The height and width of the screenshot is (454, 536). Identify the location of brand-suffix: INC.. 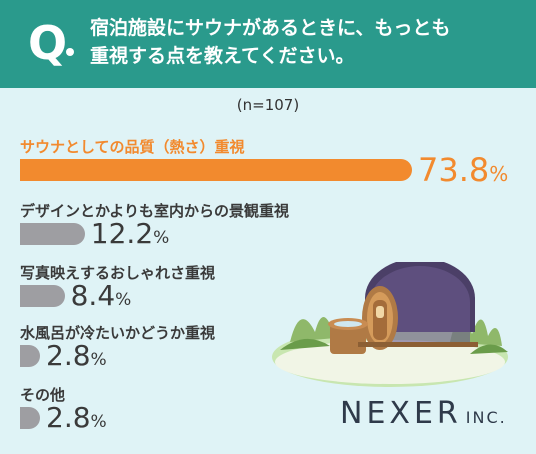
(486, 417).